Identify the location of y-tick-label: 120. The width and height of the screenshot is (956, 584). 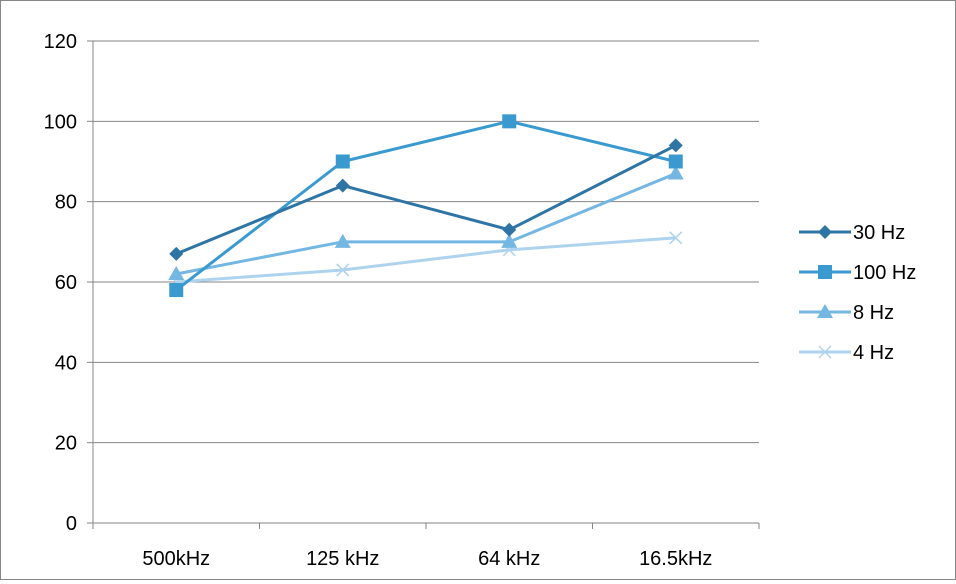
(60, 42).